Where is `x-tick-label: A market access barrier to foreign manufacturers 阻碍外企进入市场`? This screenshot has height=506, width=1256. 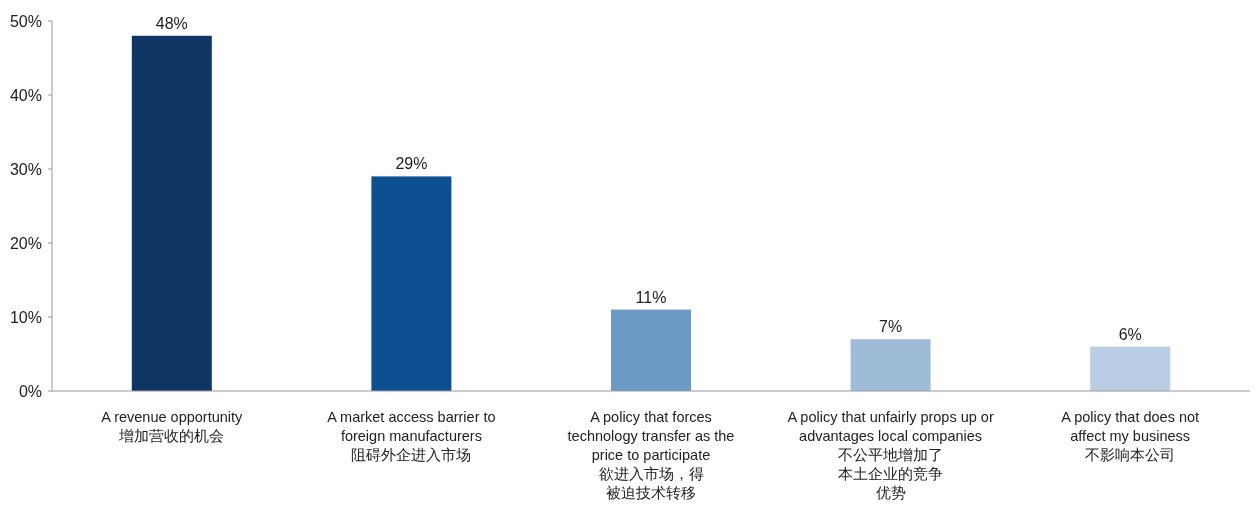 x-tick-label: A market access barrier to foreign manufacturers 阻碍外企进入市场 is located at coordinates (411, 436).